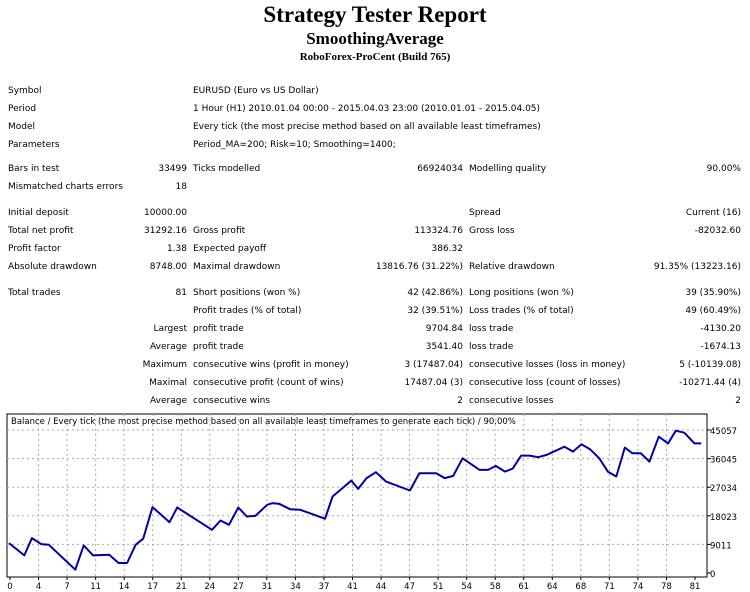 The image size is (750, 592). What do you see at coordinates (247, 293) in the screenshot?
I see `stat-label: Short positions (won %)` at bounding box center [247, 293].